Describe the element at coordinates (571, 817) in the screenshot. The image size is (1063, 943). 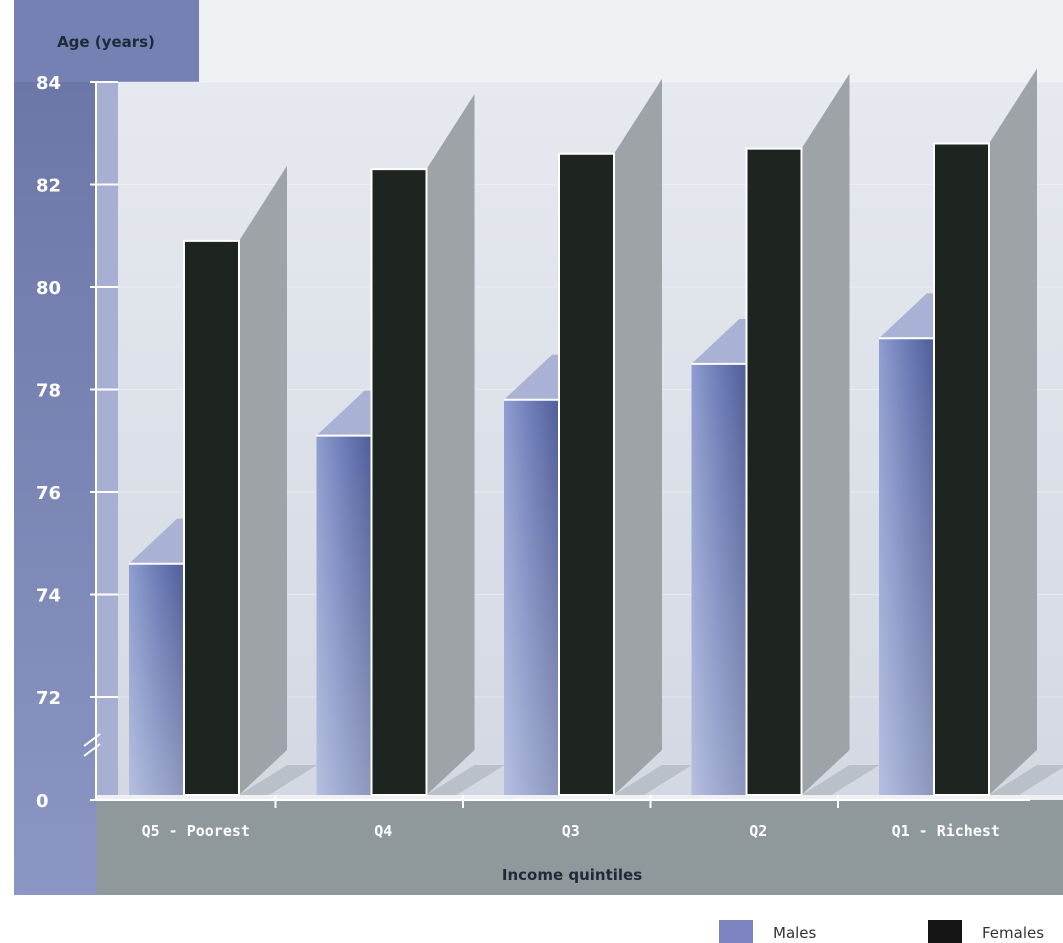
I see `x-ticks: Q5 - Poorest Q4 Q3 Q2 Q1 - Richest` at that location.